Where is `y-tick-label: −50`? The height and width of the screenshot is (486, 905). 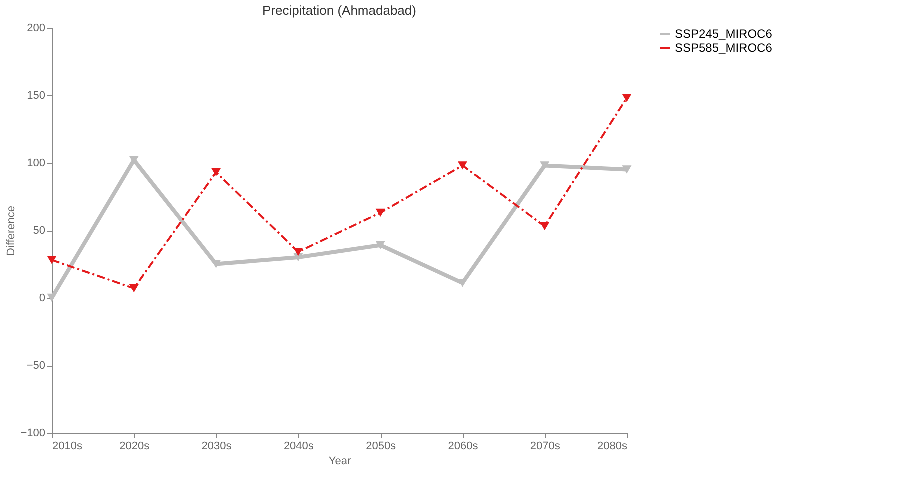 y-tick-label: −50 is located at coordinates (36, 366).